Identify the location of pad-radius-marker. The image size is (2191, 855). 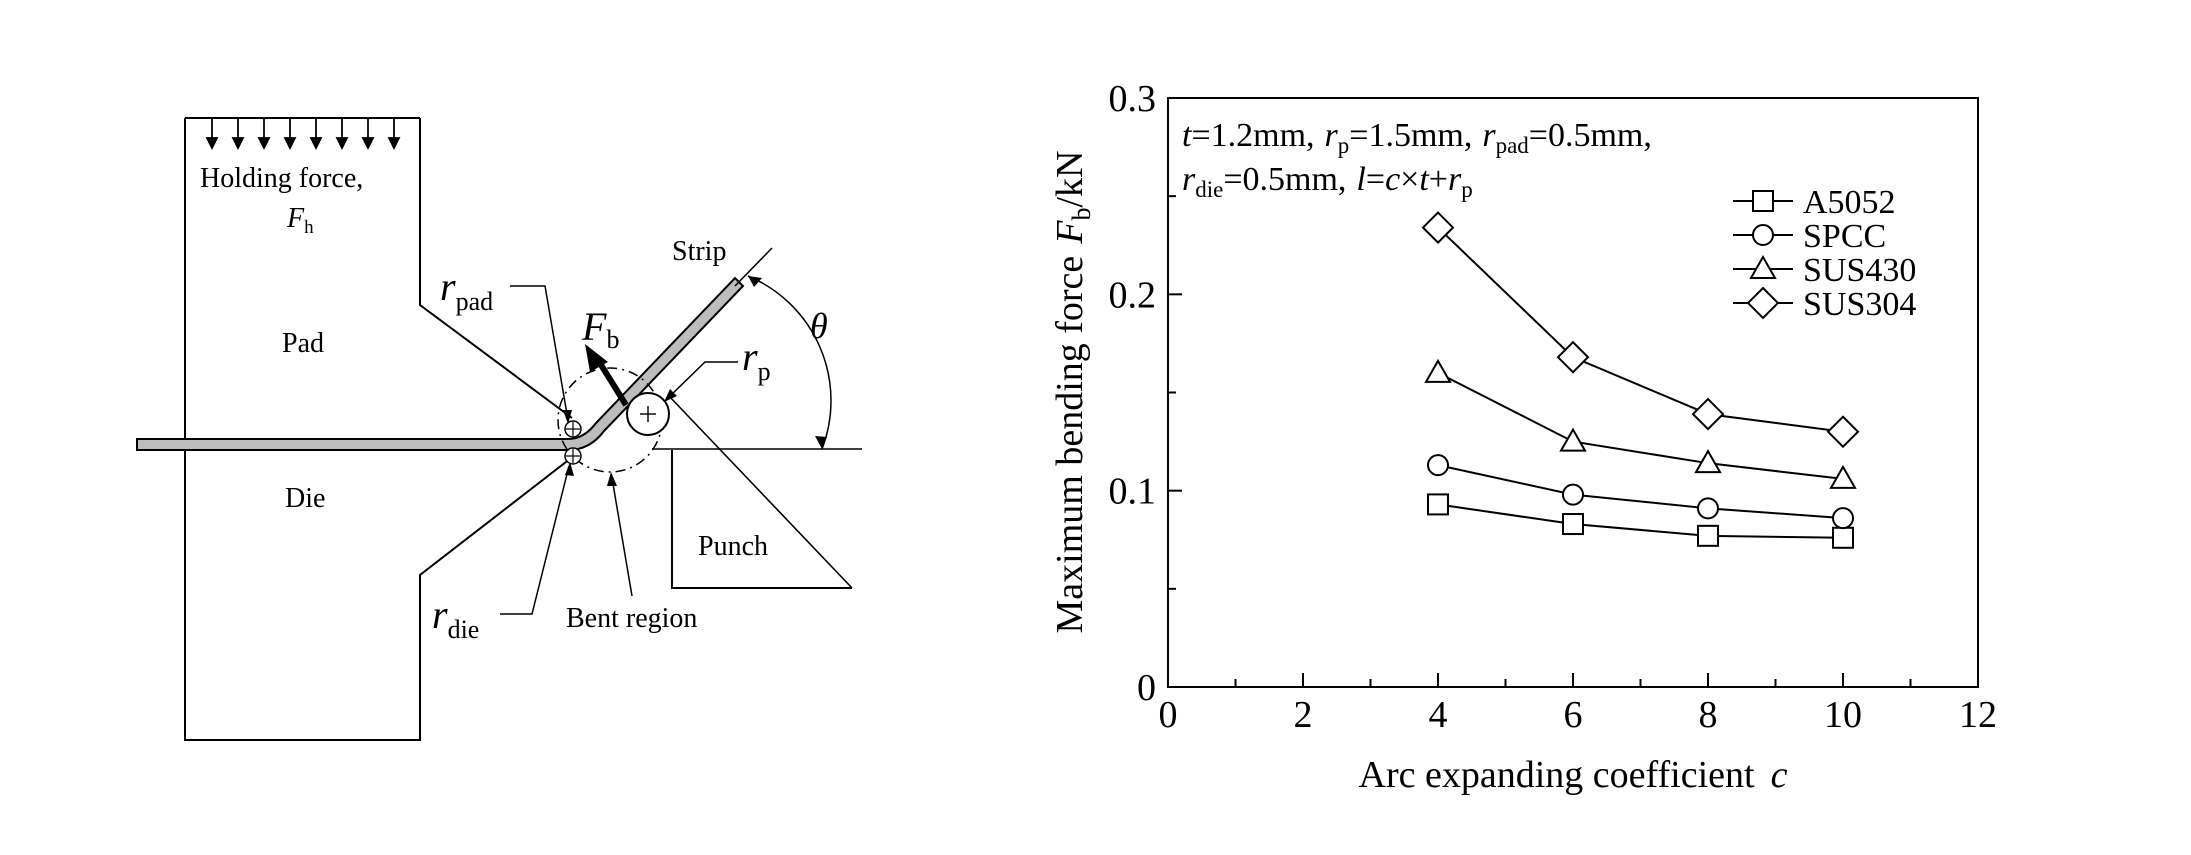
(573, 429).